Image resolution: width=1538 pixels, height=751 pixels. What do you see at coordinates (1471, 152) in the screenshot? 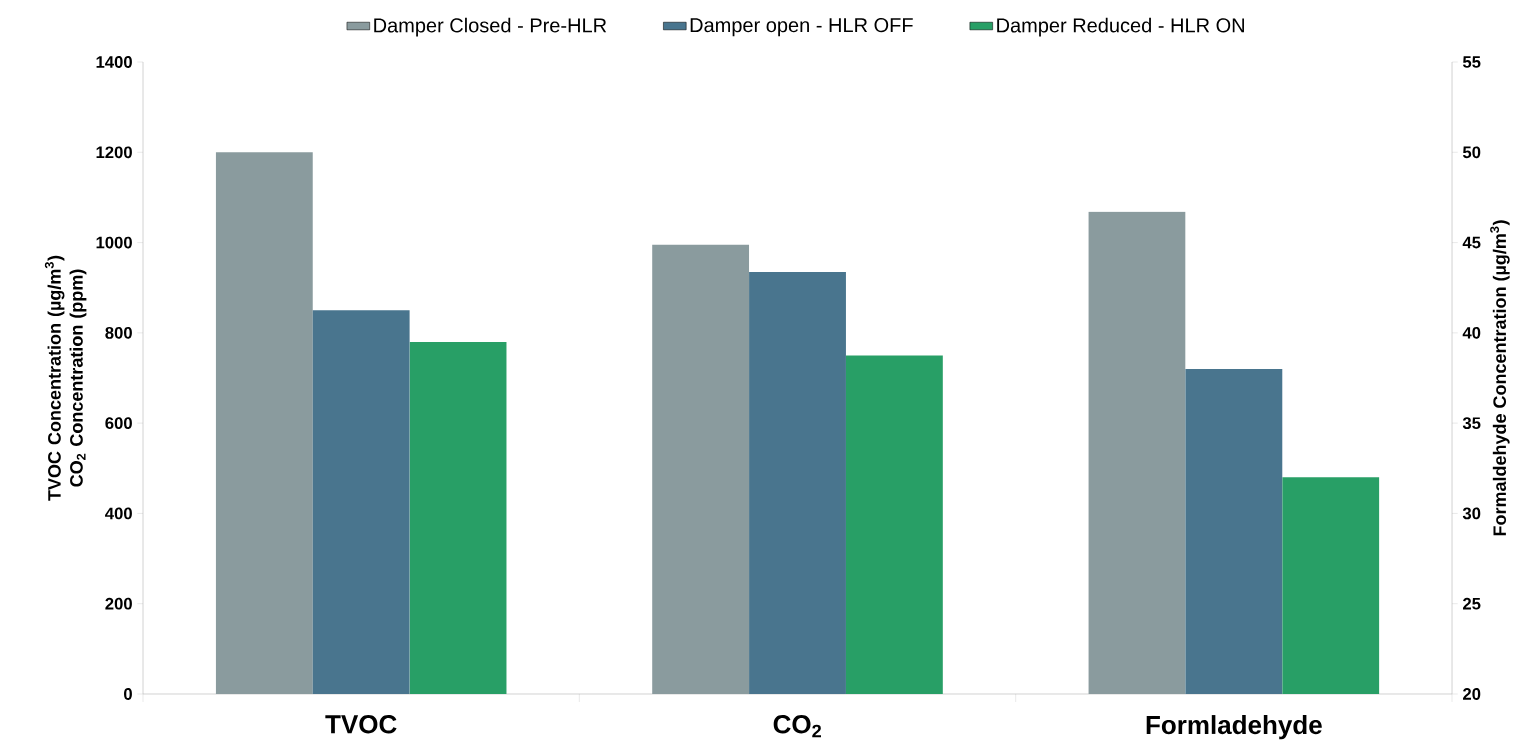
I see `y2-tick-label: 50` at bounding box center [1471, 152].